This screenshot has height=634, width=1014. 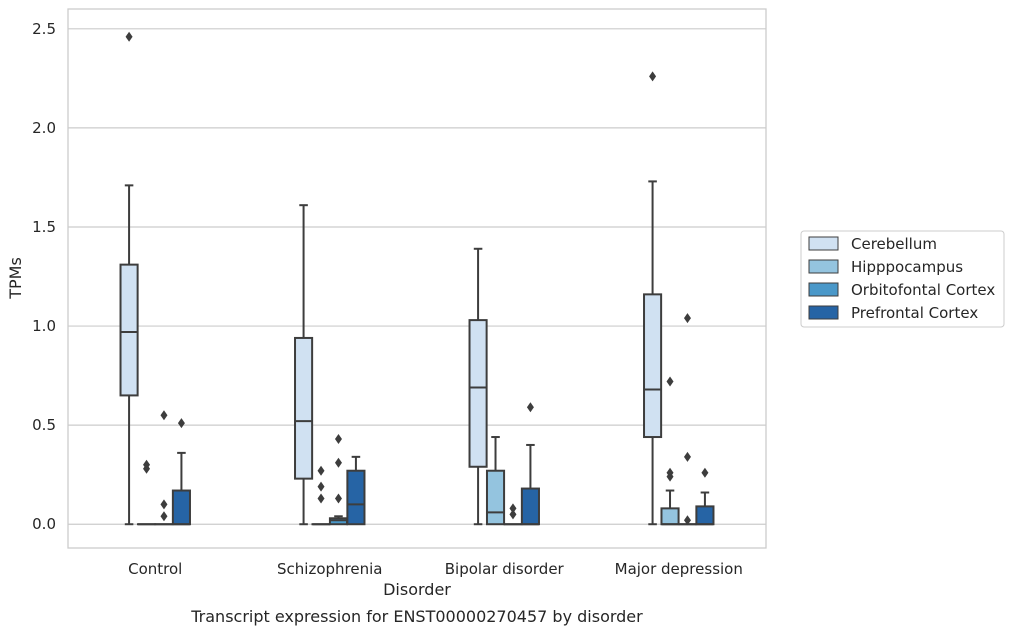 What do you see at coordinates (505, 569) in the screenshot?
I see `x-tick-label: Bipolar disorder` at bounding box center [505, 569].